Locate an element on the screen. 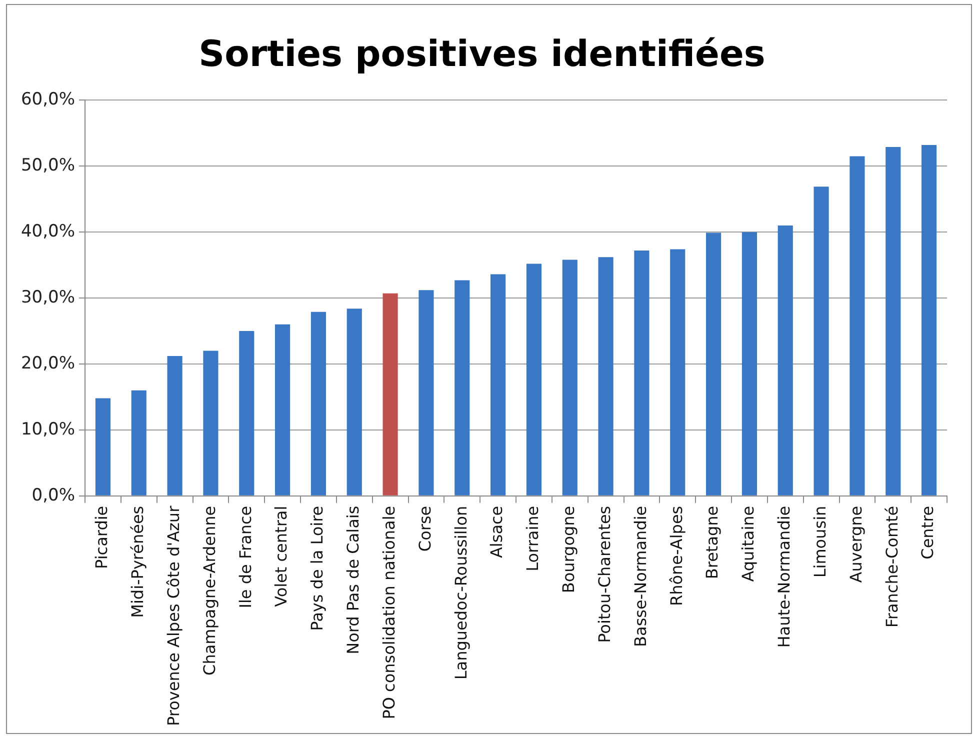 Image resolution: width=979 pixels, height=737 pixels. y-tick-label: 20,0% is located at coordinates (48, 363).